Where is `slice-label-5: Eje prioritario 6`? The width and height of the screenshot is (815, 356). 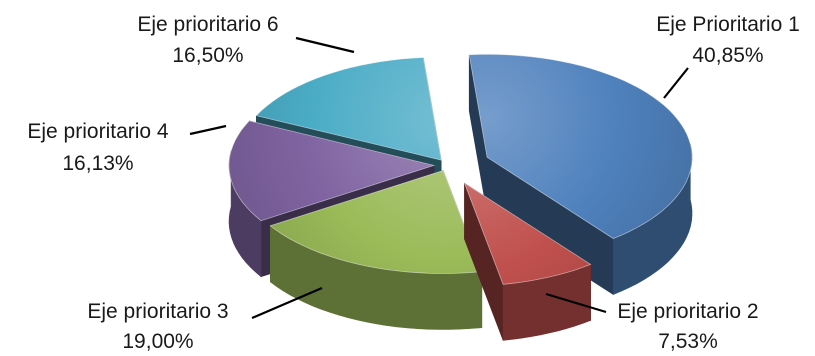
slice-label-5: Eje prioritario 6 is located at coordinates (207, 24).